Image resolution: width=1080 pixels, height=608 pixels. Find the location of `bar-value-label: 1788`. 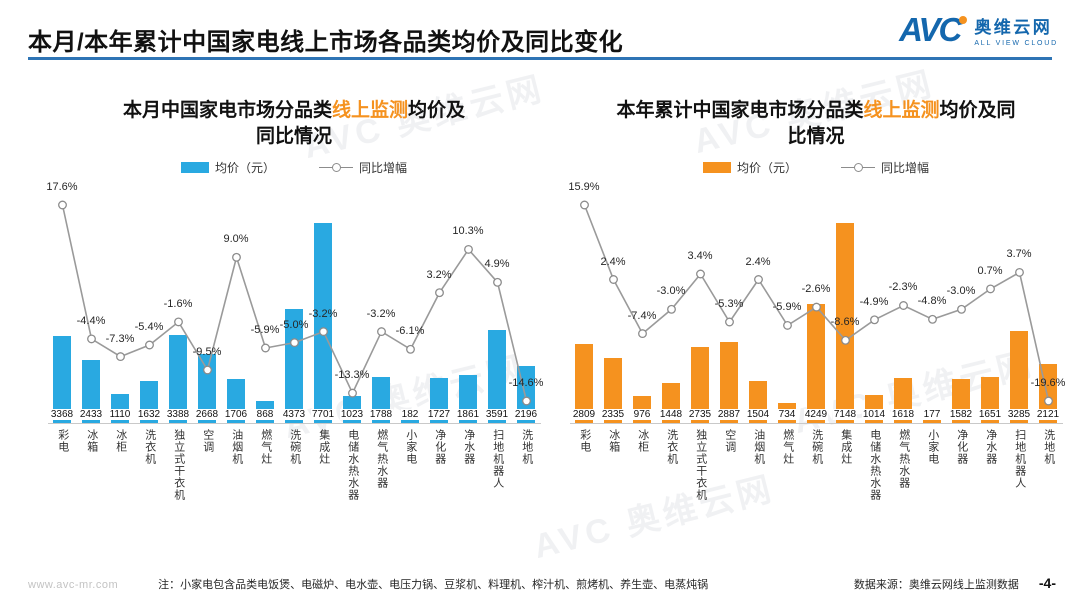

bar-value-label: 1788 is located at coordinates (381, 414).